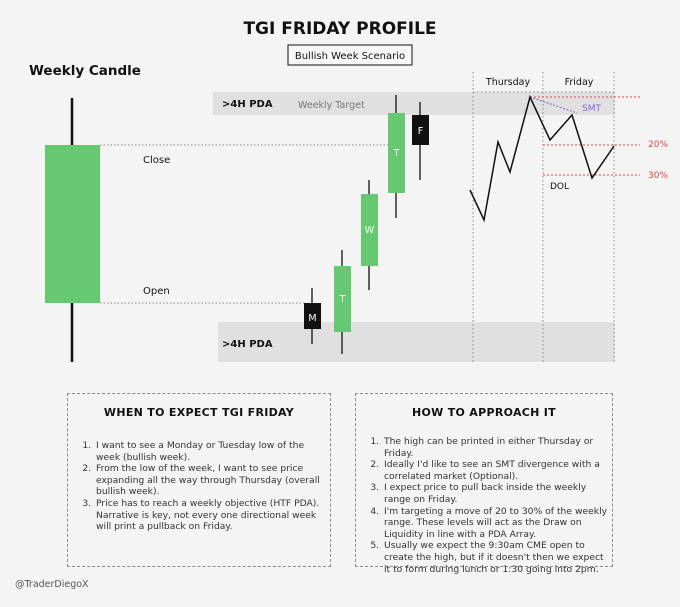  What do you see at coordinates (420, 131) in the screenshot?
I see `day-letter-friday: F` at bounding box center [420, 131].